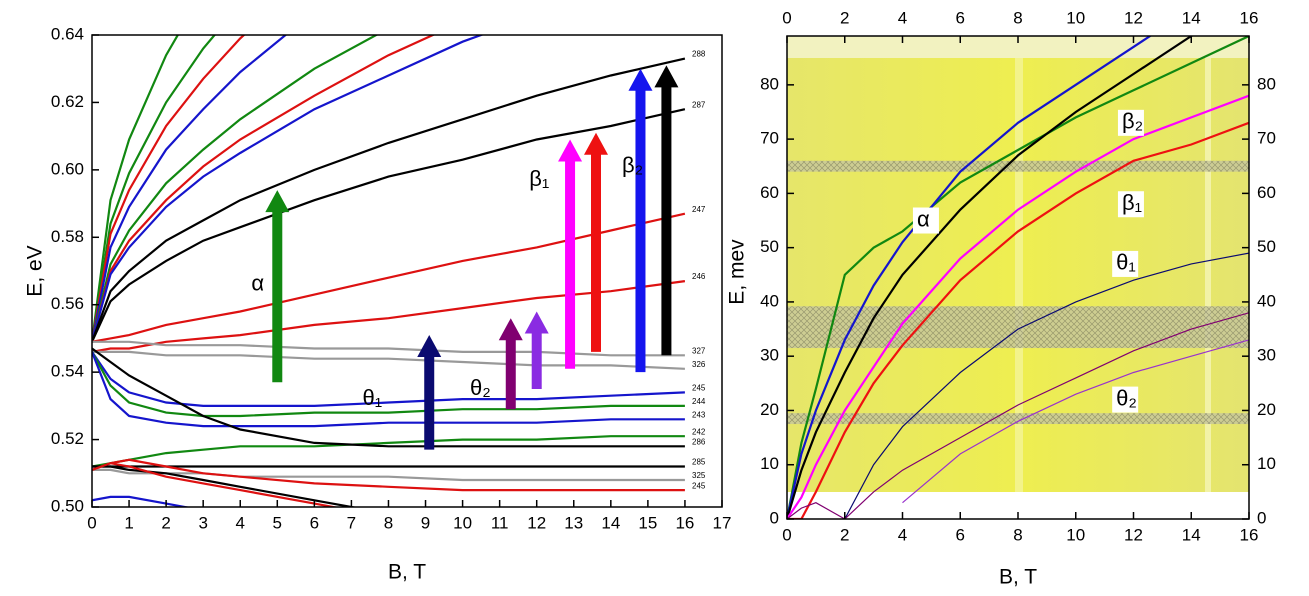  Describe the element at coordinates (699, 462) in the screenshot. I see `level-label: 285` at that location.